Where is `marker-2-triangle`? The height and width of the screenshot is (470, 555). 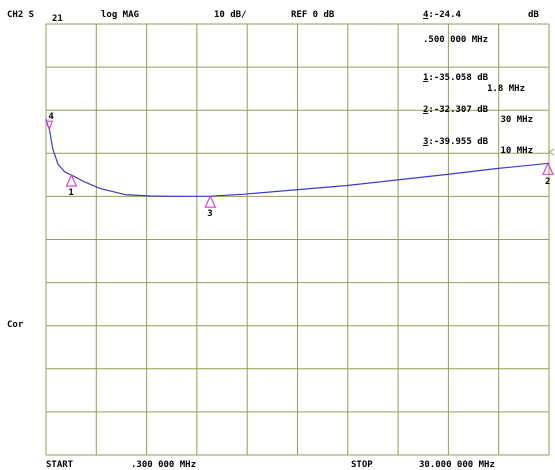 marker-2-triangle is located at coordinates (548, 168).